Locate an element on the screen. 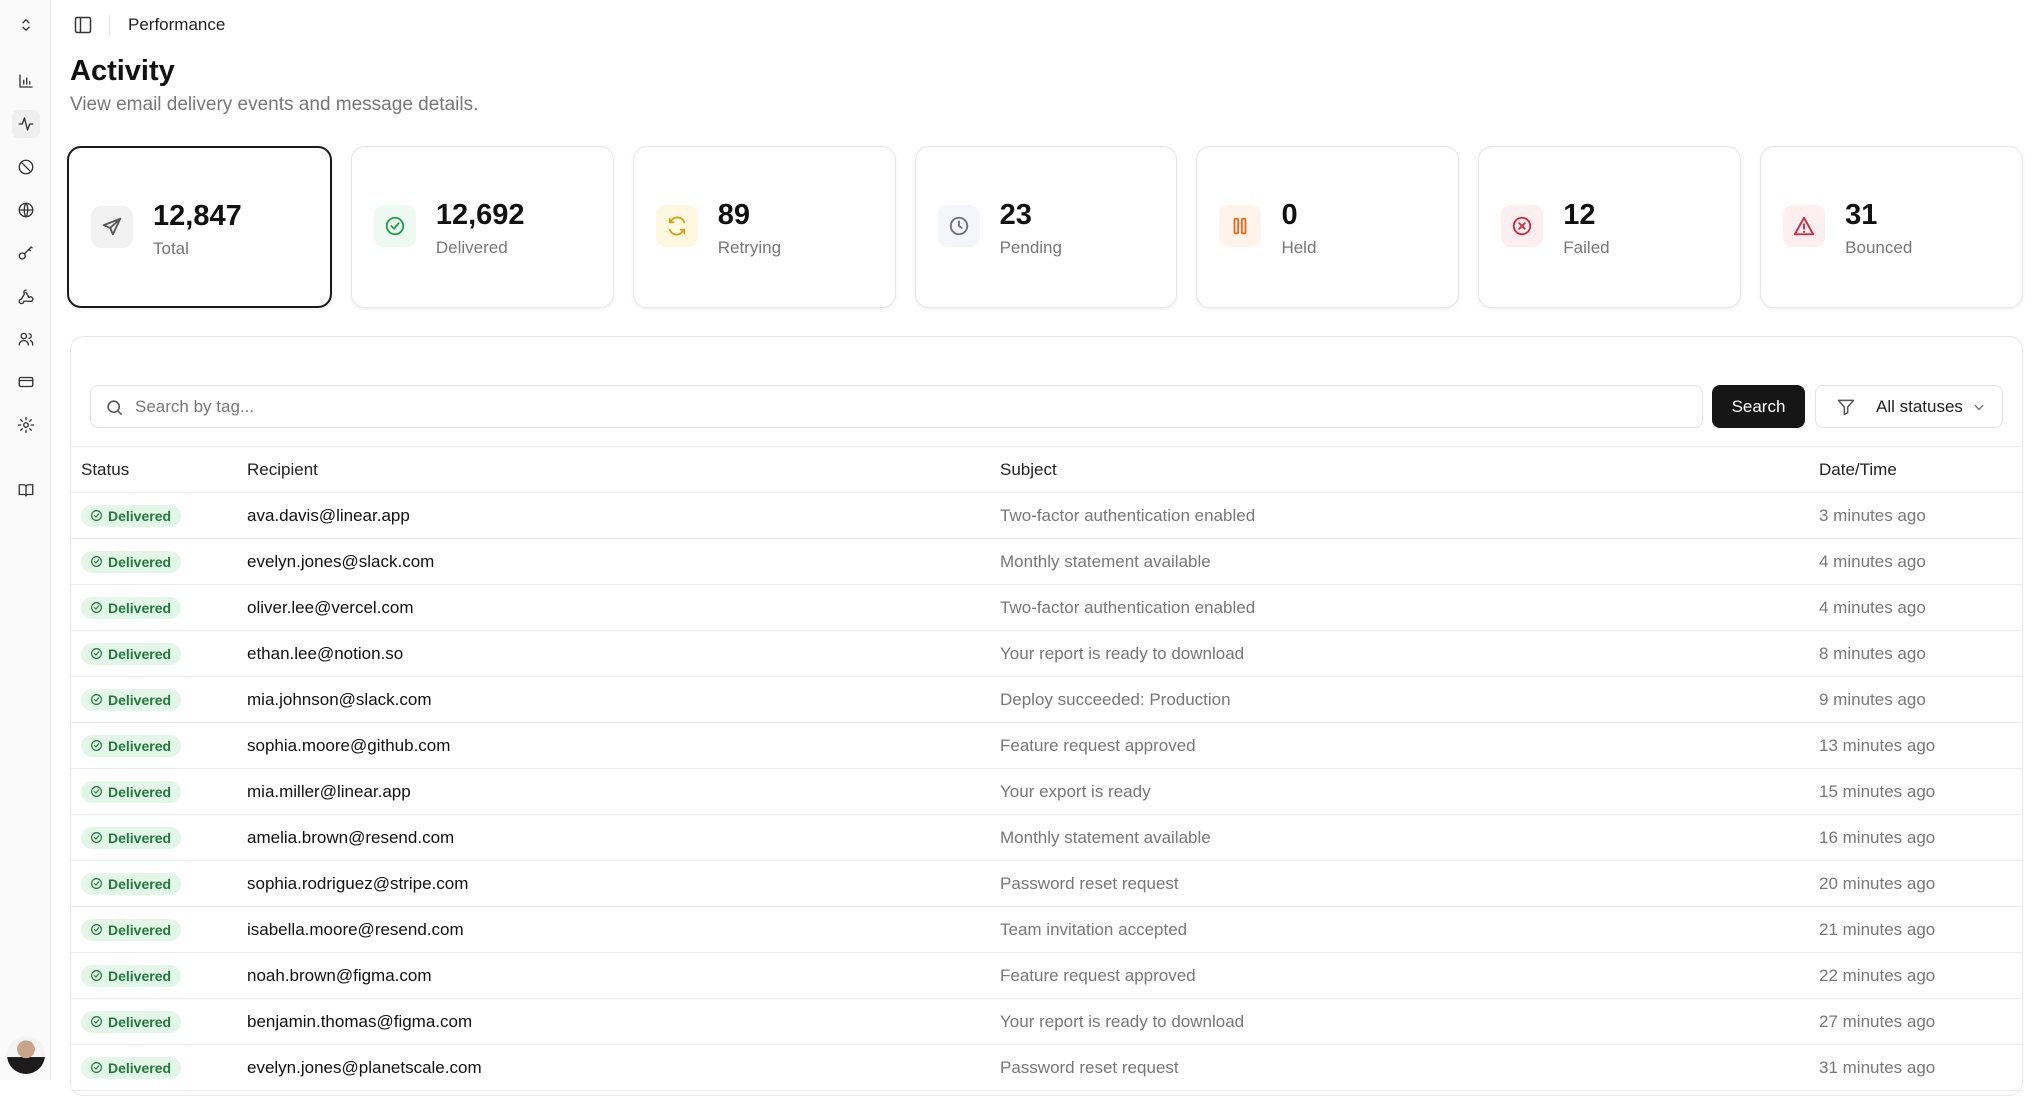 The width and height of the screenshot is (2037, 1096). api-keys-key-icon is located at coordinates (26, 253).